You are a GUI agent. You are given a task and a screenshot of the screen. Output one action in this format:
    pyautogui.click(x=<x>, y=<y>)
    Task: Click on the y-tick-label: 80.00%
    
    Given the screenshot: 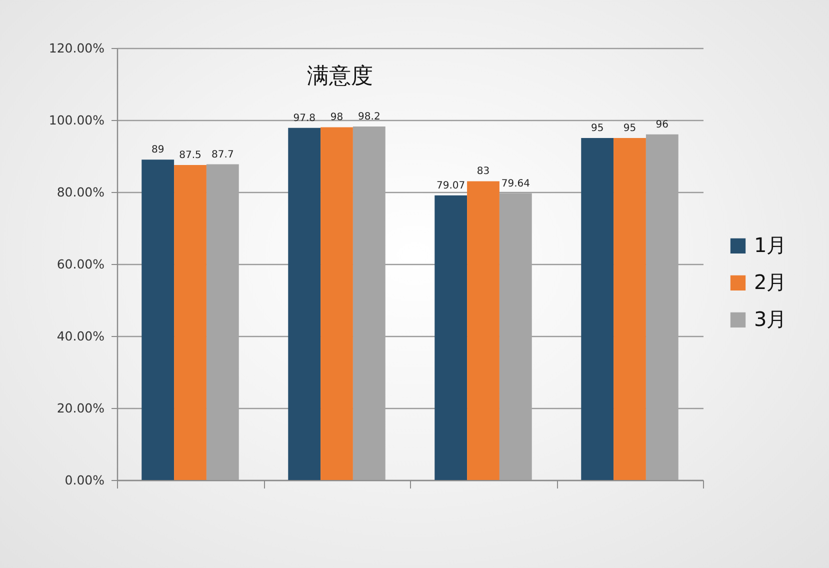 What is the action you would take?
    pyautogui.click(x=80, y=192)
    